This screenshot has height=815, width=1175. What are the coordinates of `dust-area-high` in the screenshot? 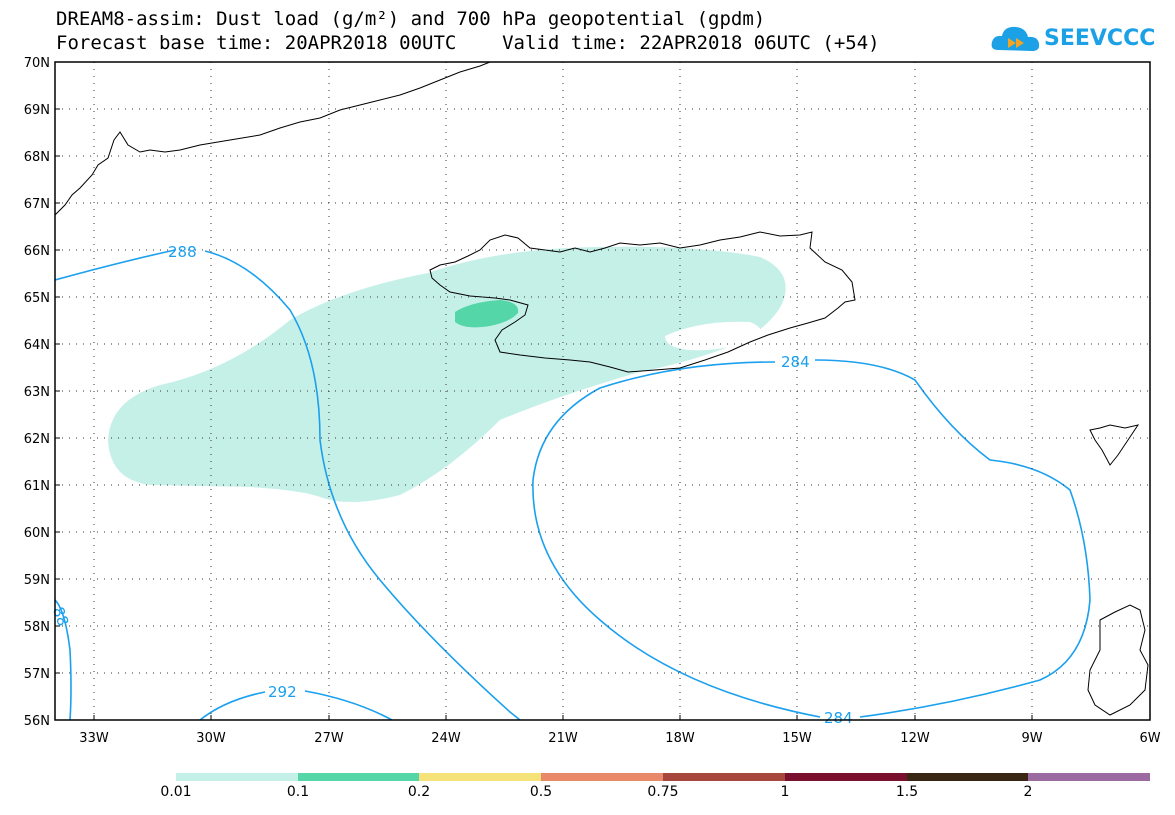 It's located at (487, 314).